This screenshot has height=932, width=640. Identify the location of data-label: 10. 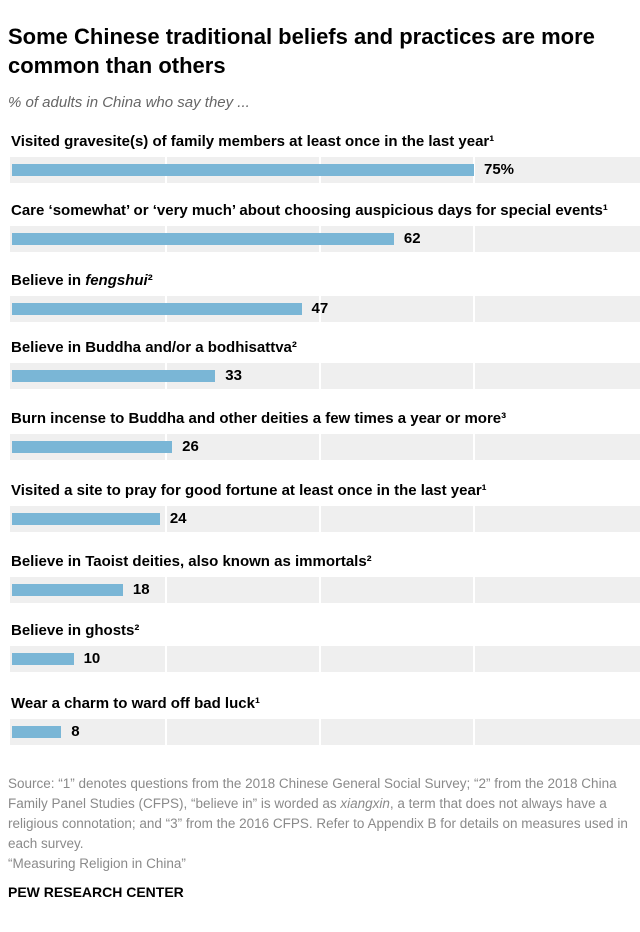
(92, 658).